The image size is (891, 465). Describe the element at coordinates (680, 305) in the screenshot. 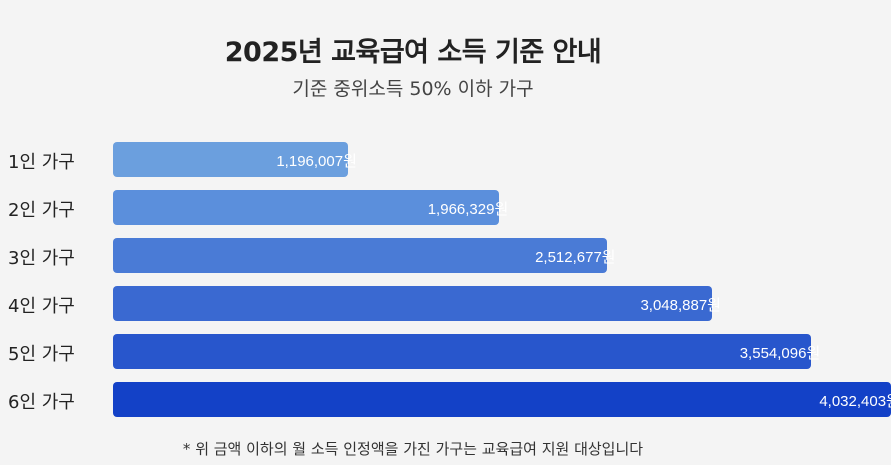

I see `data-label: 3,048,887원` at that location.